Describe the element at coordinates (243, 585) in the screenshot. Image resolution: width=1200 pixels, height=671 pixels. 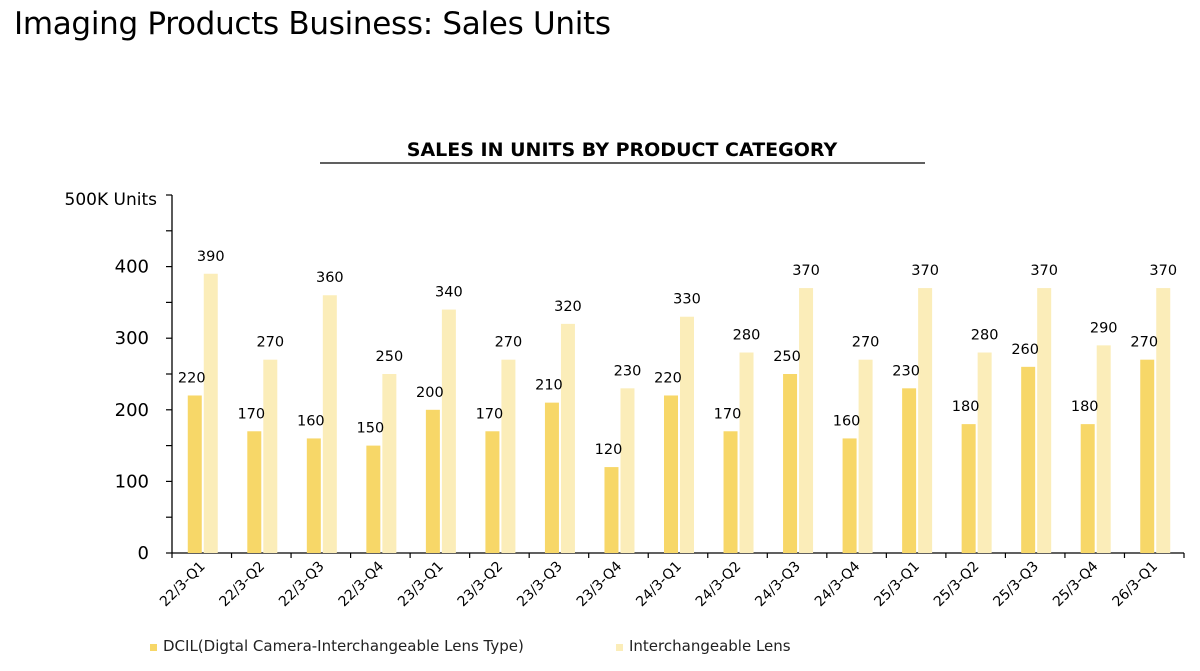
I see `x-tick-label: 22/3-Q2` at that location.